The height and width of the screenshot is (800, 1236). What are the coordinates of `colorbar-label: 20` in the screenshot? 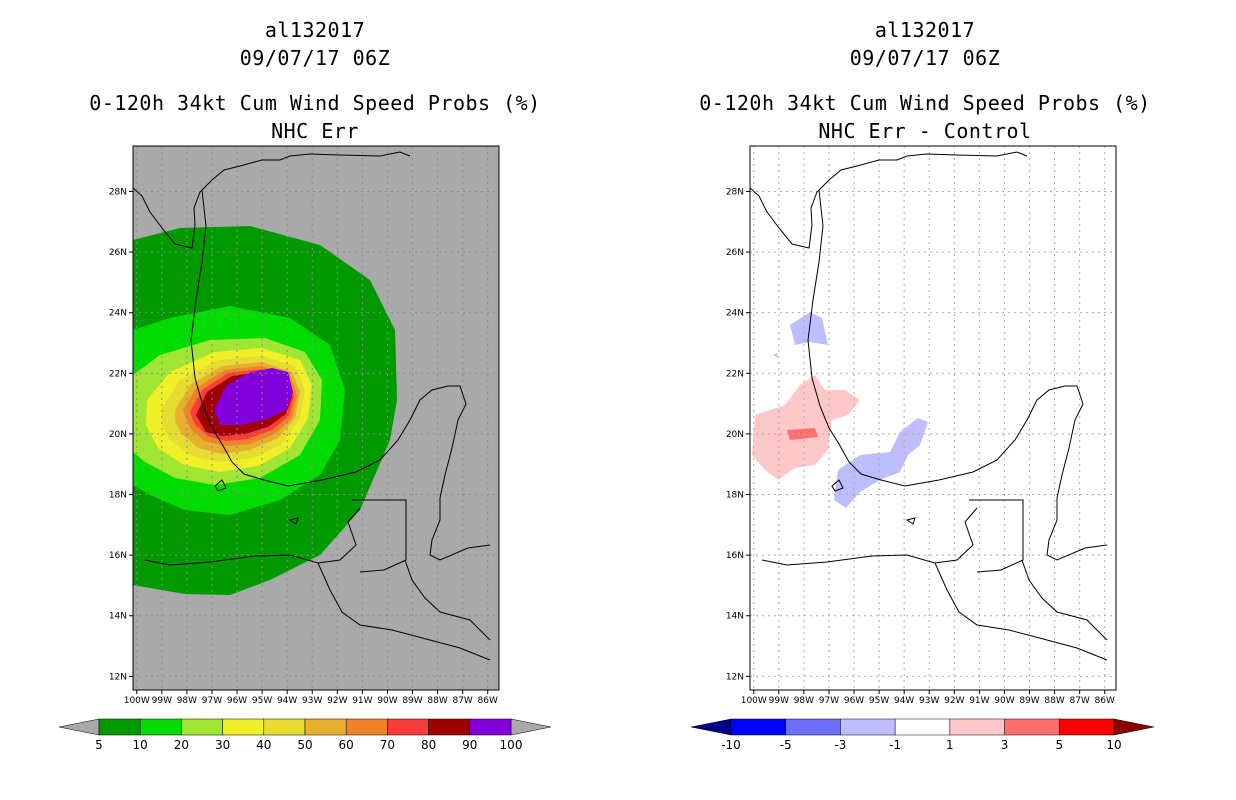 It's located at (181, 745).